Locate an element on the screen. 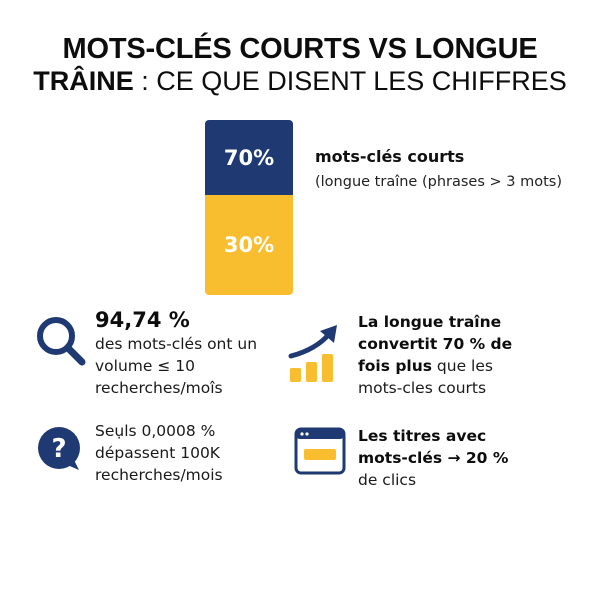 The image size is (600, 600). stat-line: fois plus que les is located at coordinates (435, 366).